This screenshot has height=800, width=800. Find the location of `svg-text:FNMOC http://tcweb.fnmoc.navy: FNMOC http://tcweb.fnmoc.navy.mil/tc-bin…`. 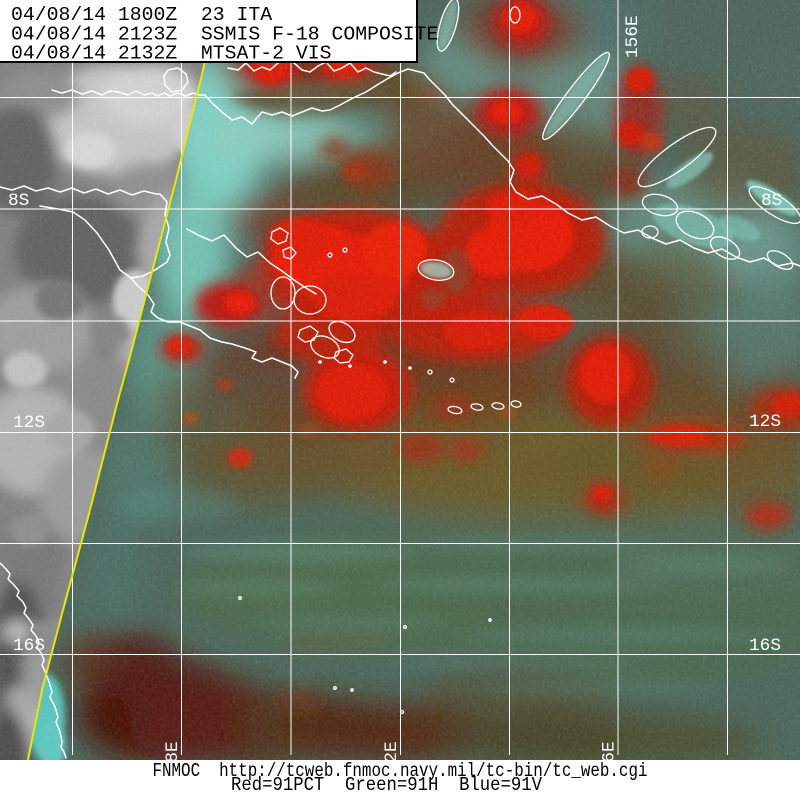

svg-text:FNMOC http://tcweb.fnmoc.navy: FNMOC http://tcweb.fnmoc.navy.mil/tc-bin… is located at coordinates (400, 771).